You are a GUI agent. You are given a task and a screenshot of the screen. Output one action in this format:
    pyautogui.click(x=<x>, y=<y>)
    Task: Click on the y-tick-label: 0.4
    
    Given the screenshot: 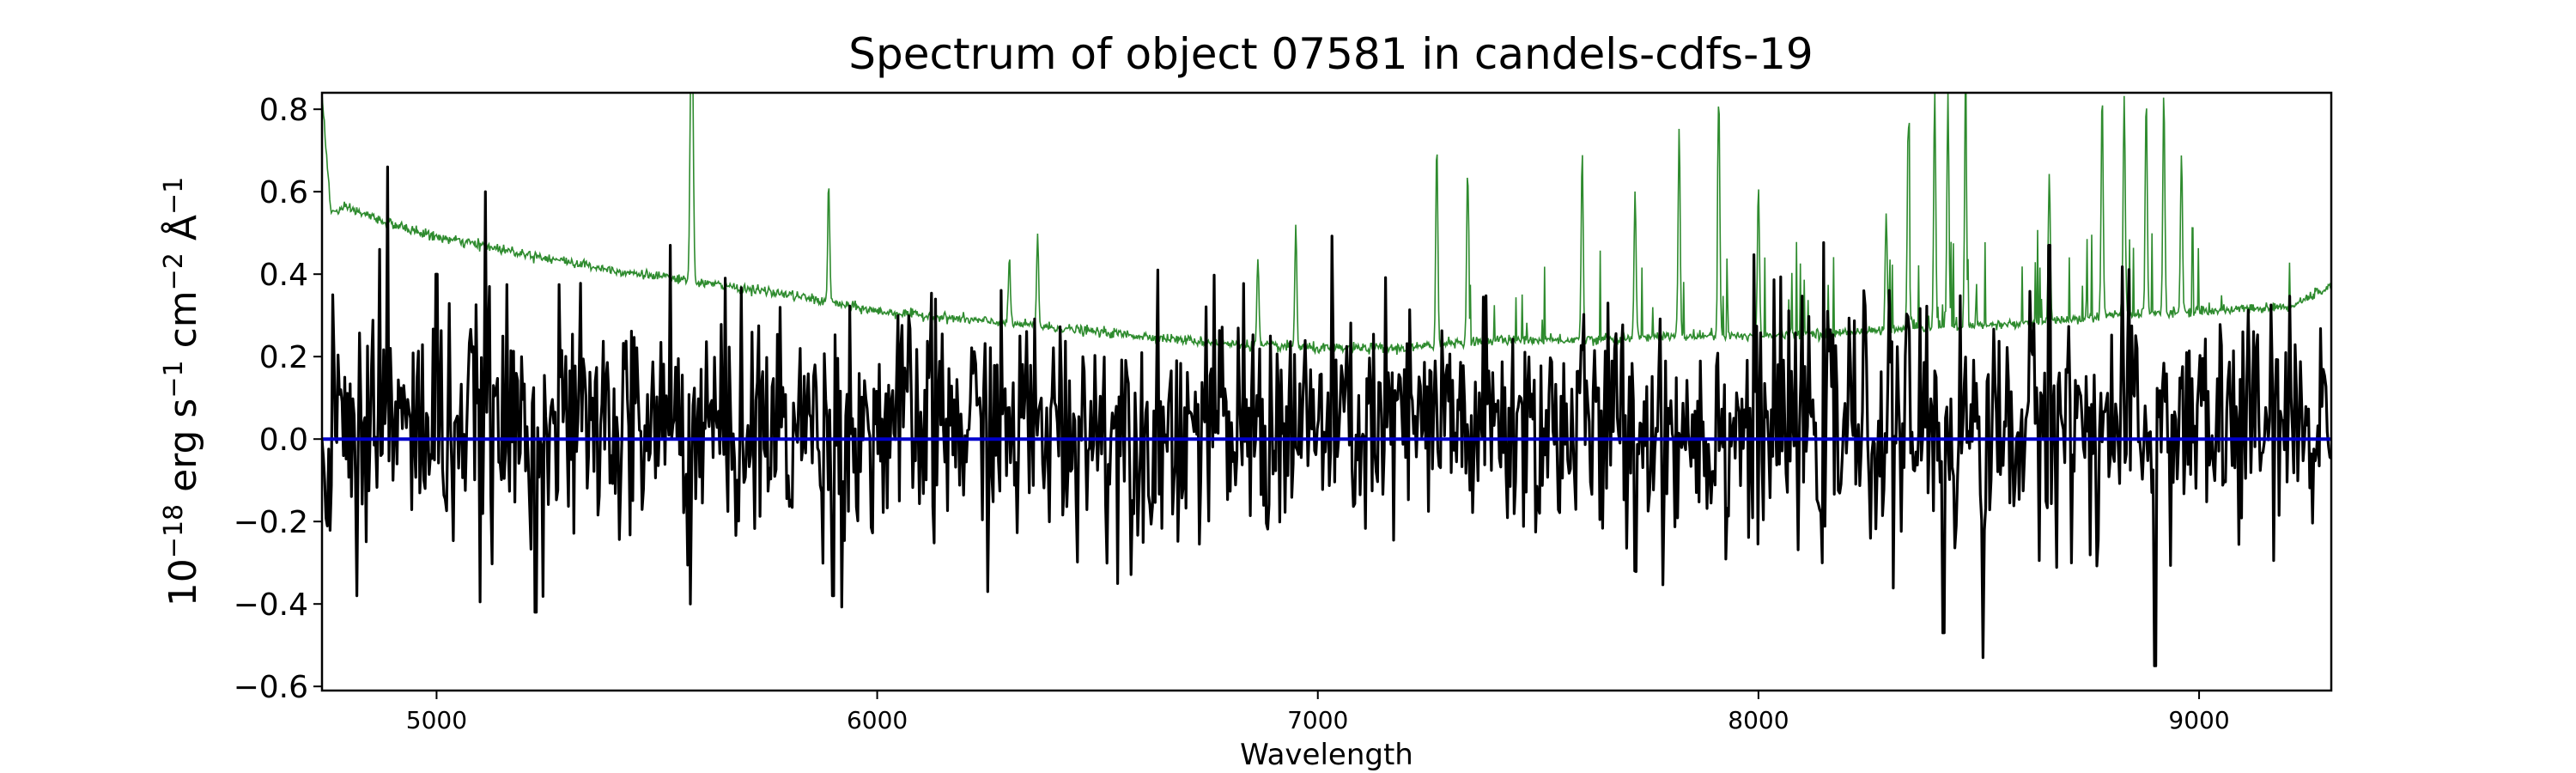 What is the action you would take?
    pyautogui.click(x=283, y=275)
    